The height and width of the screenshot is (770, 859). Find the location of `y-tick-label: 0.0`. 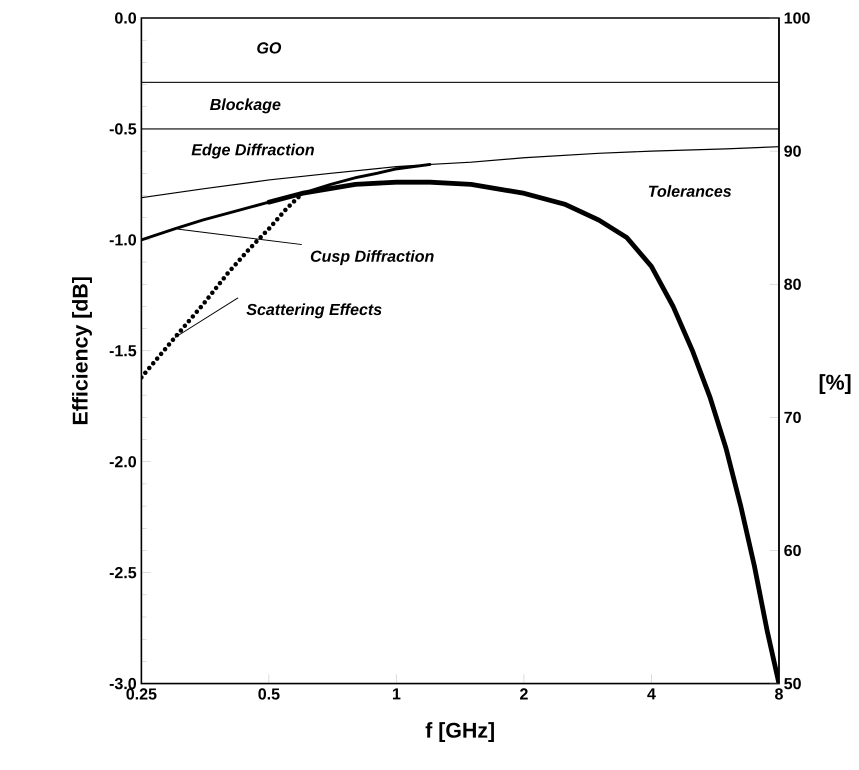

y-tick-label: 0.0 is located at coordinates (125, 18).